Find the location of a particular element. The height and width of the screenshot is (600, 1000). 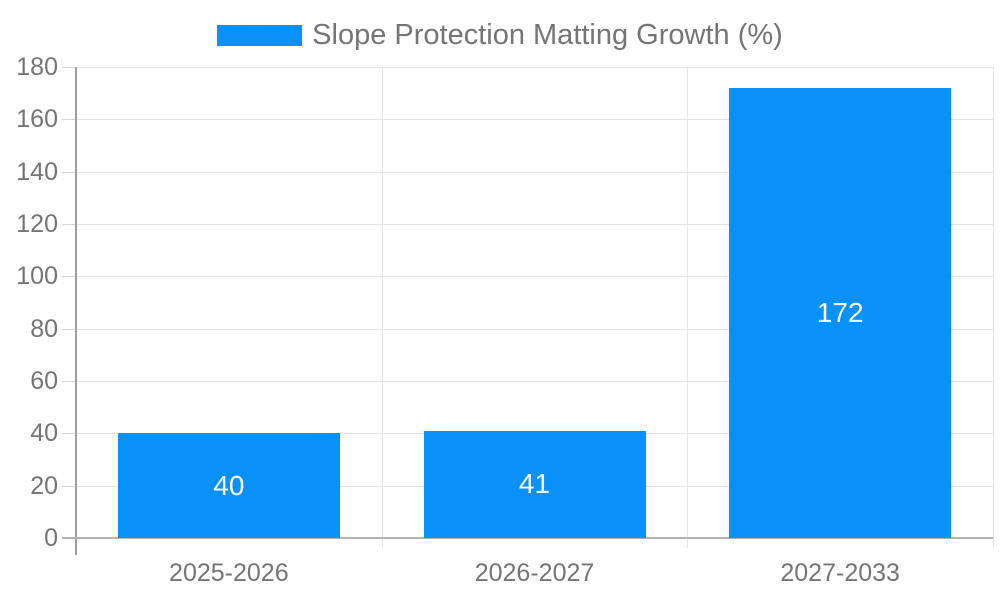

y-axis-label-0: 0 is located at coordinates (51, 538).